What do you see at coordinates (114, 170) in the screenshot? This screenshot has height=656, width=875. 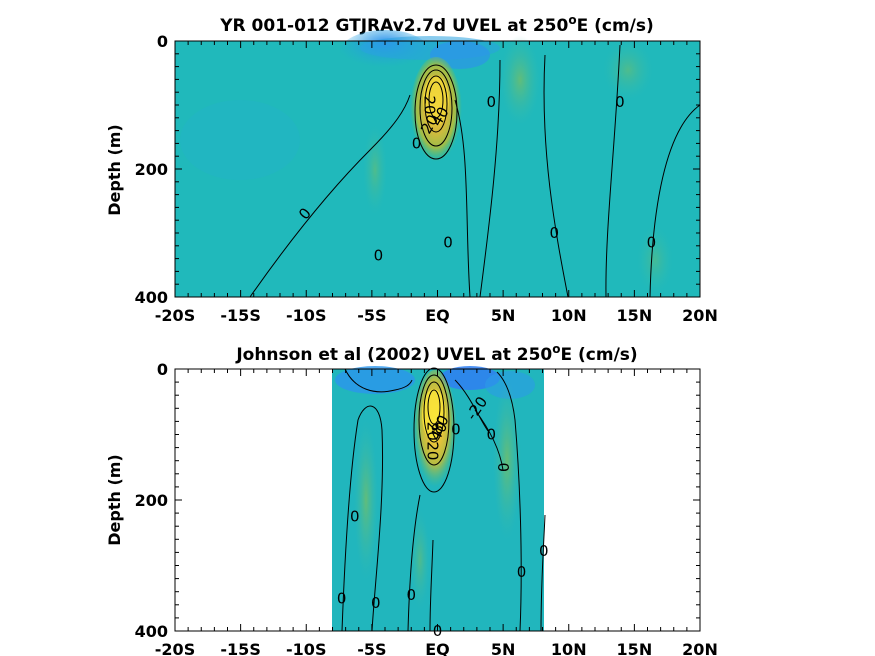 I see `panel-top-ylabel: Depth (m)` at bounding box center [114, 170].